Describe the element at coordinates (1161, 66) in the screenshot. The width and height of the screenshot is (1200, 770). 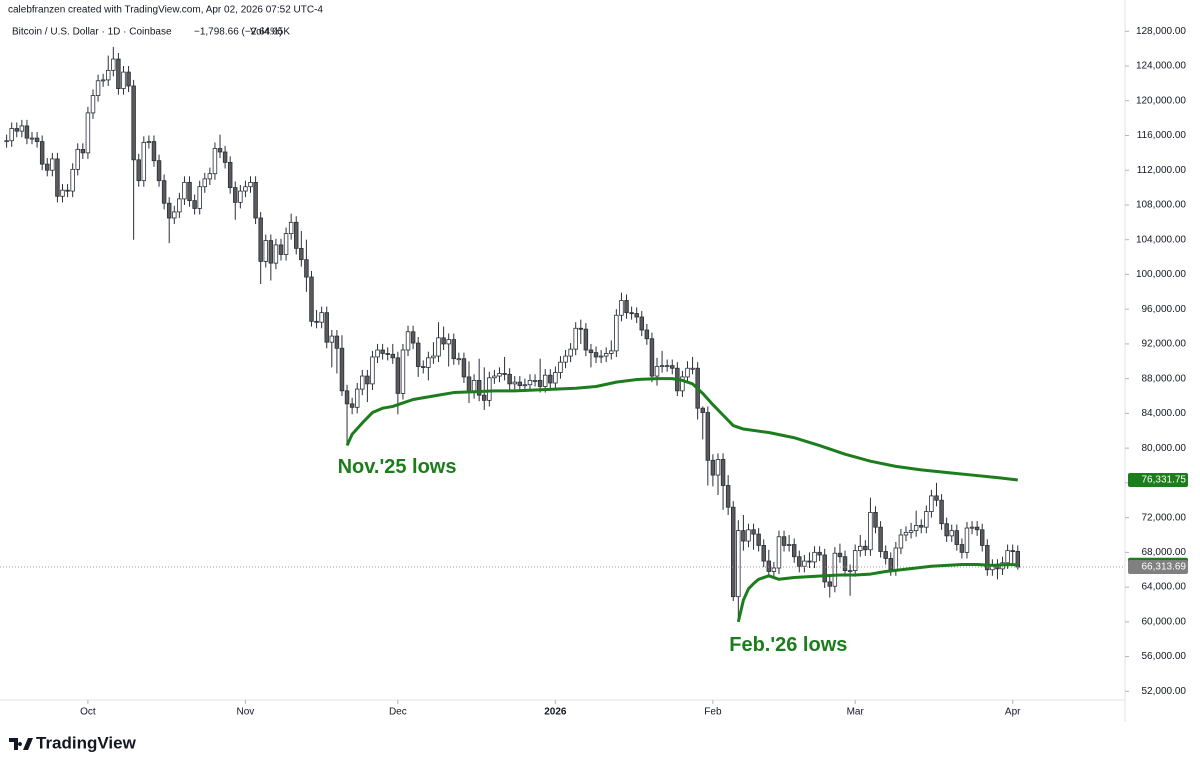
I see `y-tick-label: 124,000.00` at that location.